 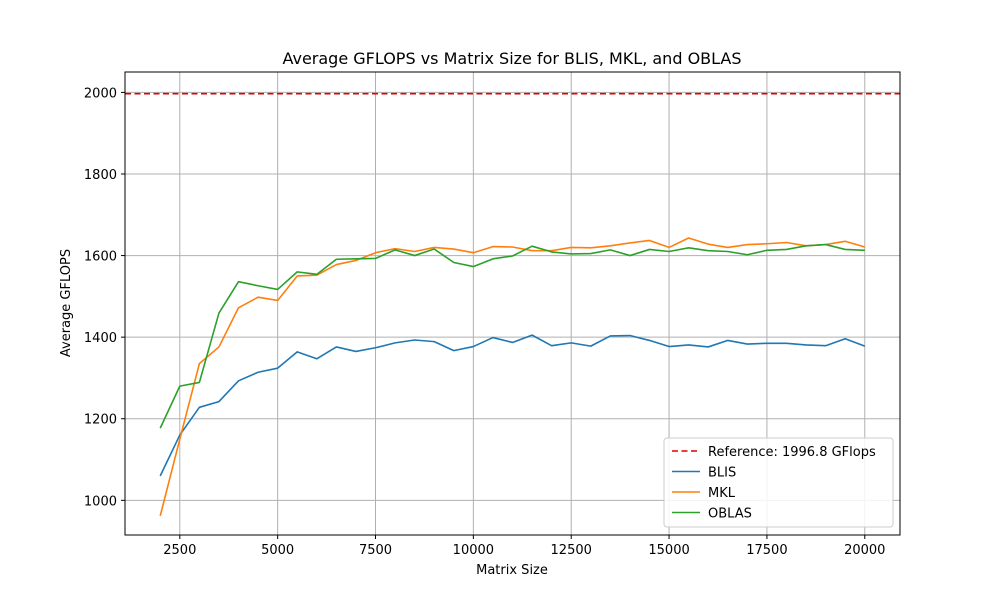 I want to click on legend-label-oblas: OBLAS, so click(x=730, y=514).